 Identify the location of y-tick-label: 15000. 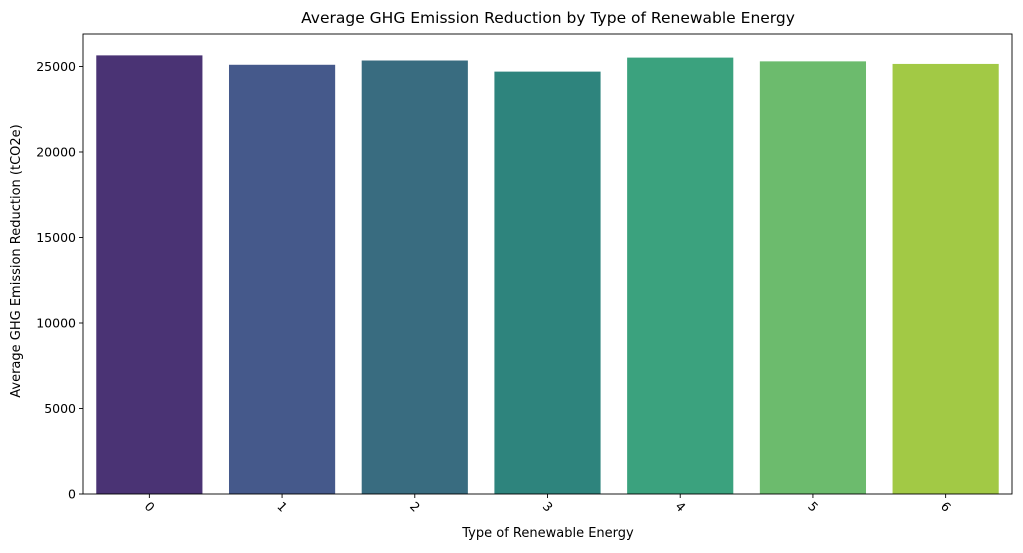
(56, 237).